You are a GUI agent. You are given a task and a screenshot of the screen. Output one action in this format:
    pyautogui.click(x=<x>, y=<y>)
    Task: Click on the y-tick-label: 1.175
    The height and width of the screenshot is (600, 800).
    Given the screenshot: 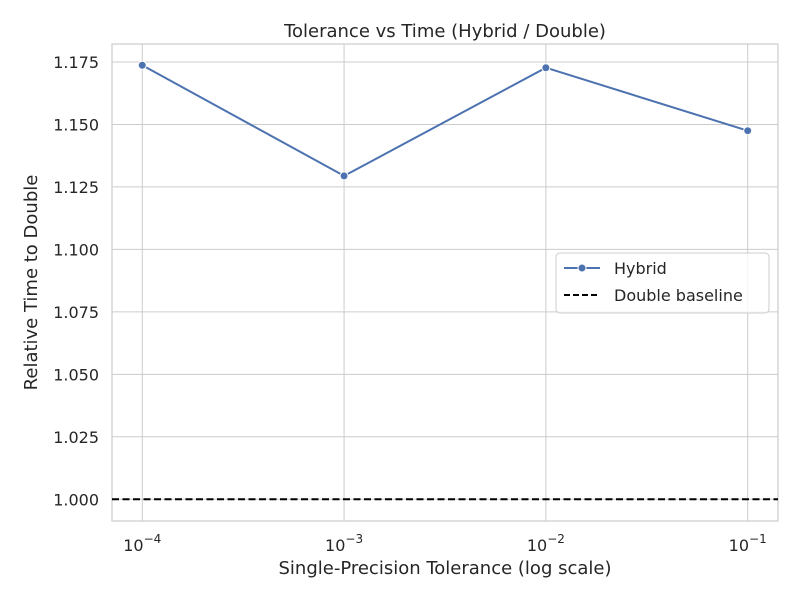 What is the action you would take?
    pyautogui.click(x=76, y=62)
    